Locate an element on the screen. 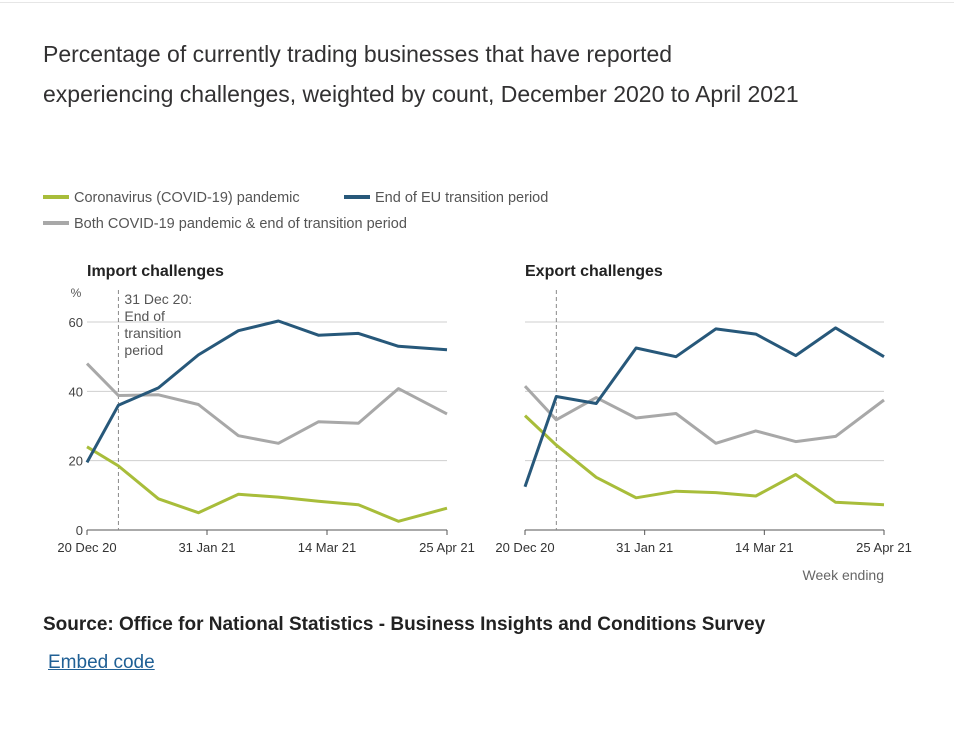 The width and height of the screenshot is (954, 744). legend-label-eu: End of EU transition period is located at coordinates (462, 198).